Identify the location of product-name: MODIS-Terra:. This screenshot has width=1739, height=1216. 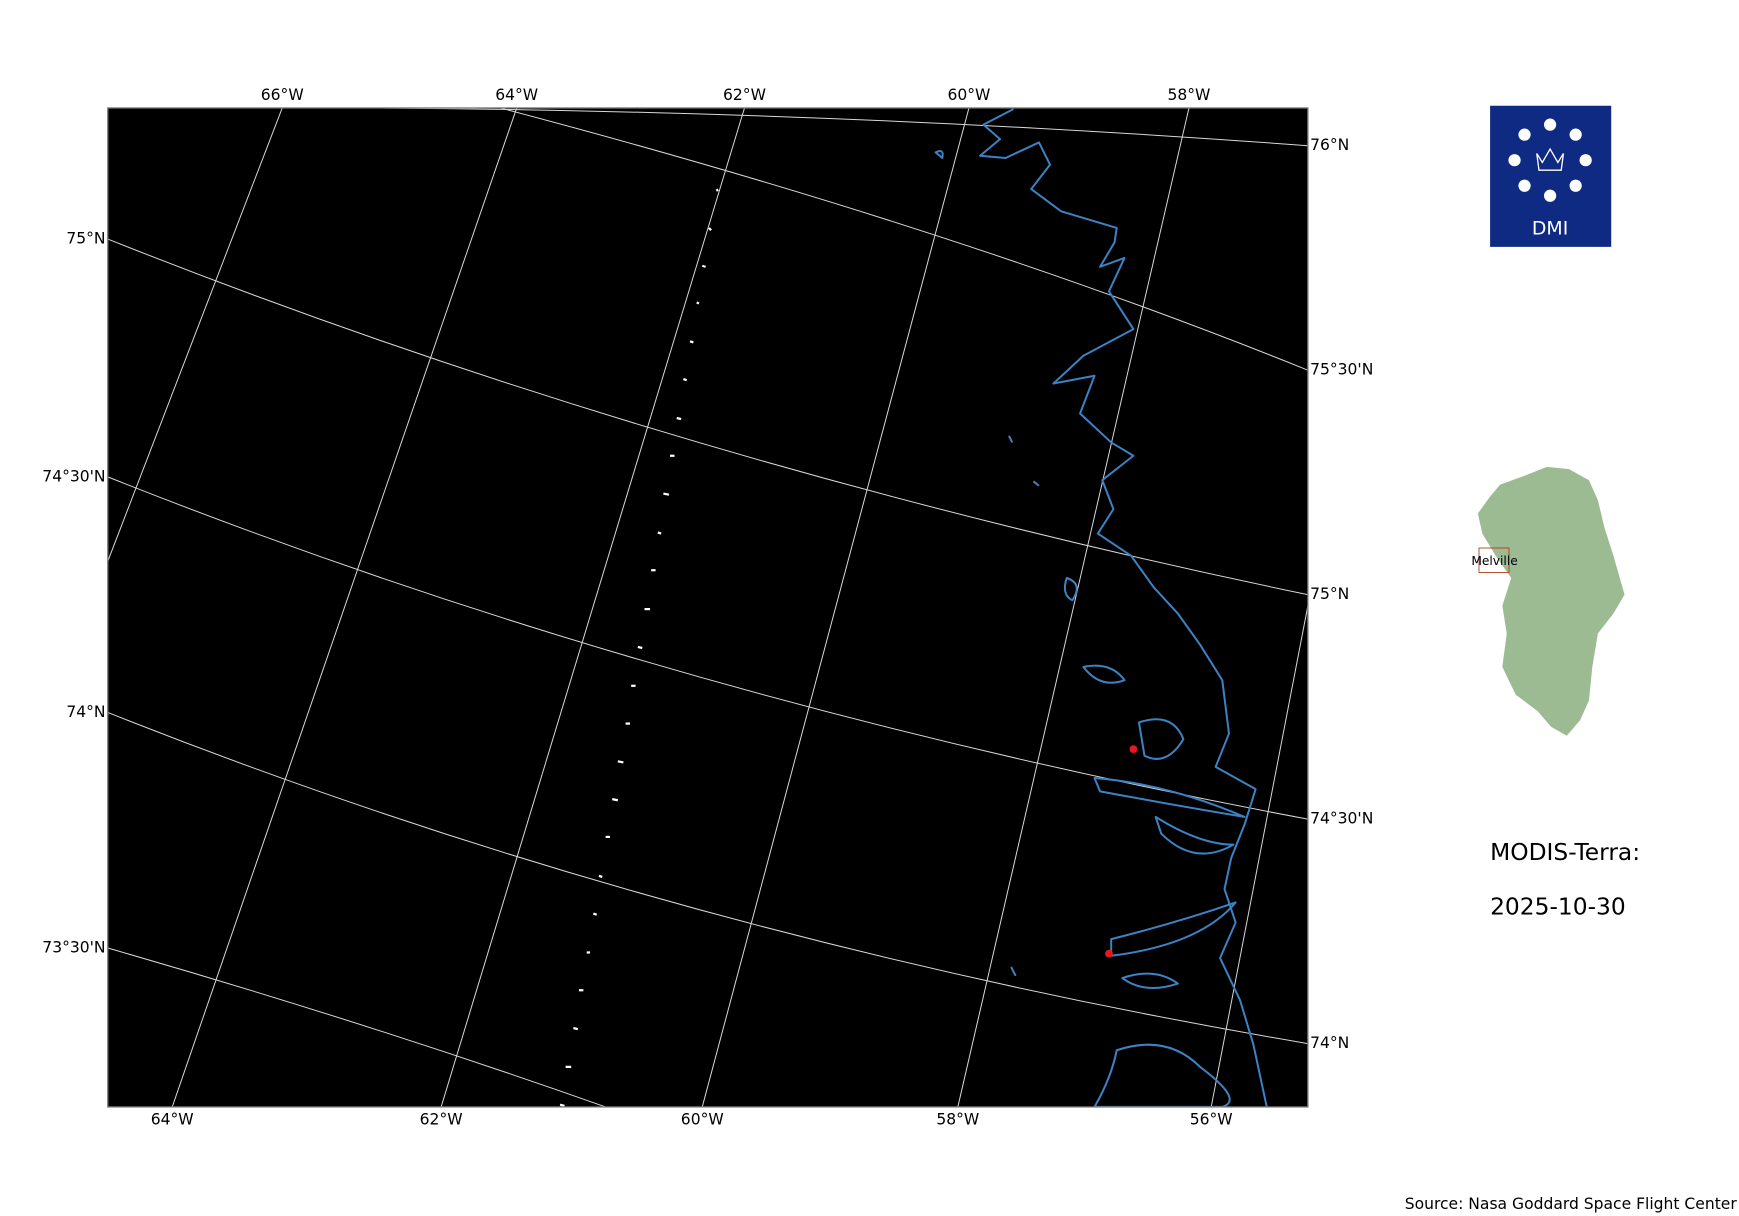
(1565, 852).